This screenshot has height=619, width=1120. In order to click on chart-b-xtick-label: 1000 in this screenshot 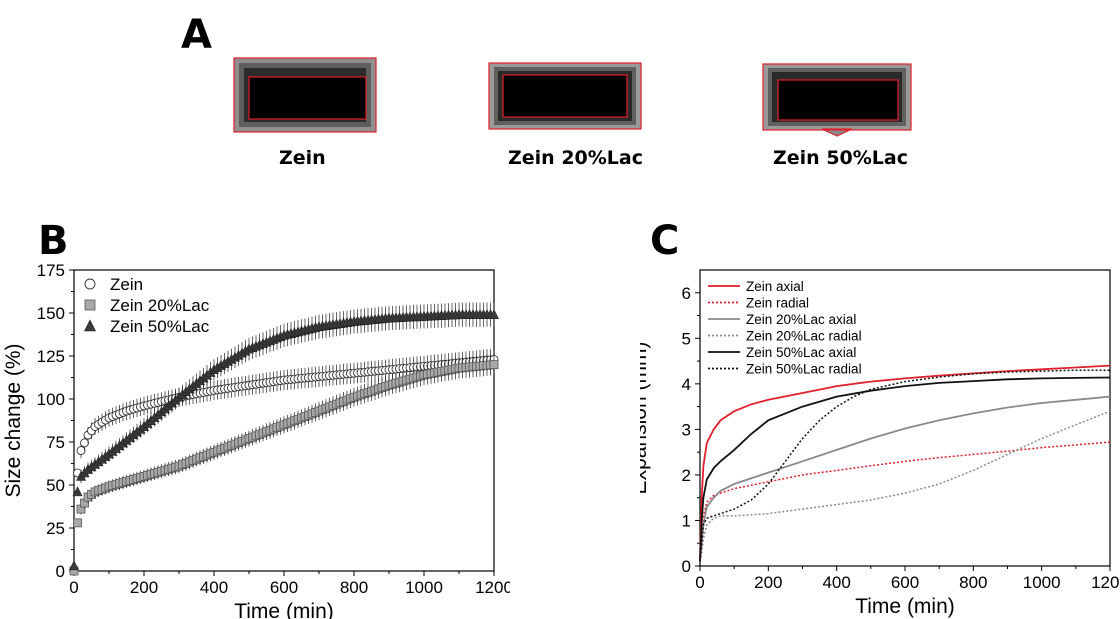, I will do `click(424, 587)`.